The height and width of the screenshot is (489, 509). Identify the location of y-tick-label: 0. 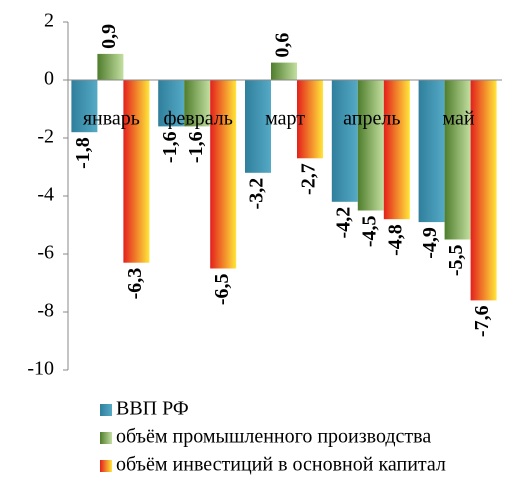
(49, 79).